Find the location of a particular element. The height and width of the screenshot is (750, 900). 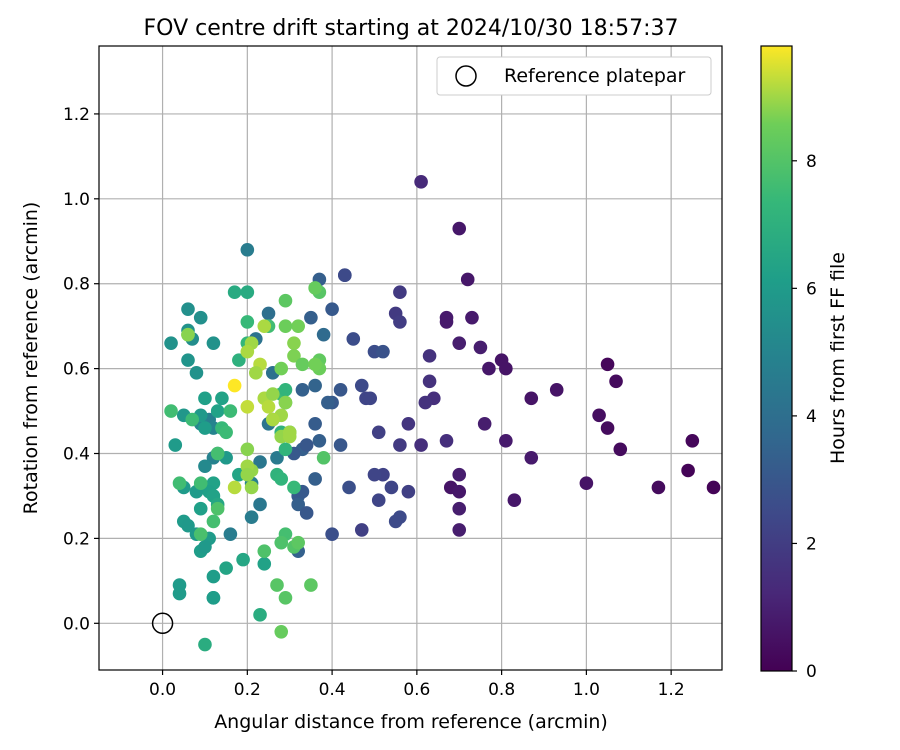

x-axis-label: Angular distance from reference (arcmin) is located at coordinates (411, 722).